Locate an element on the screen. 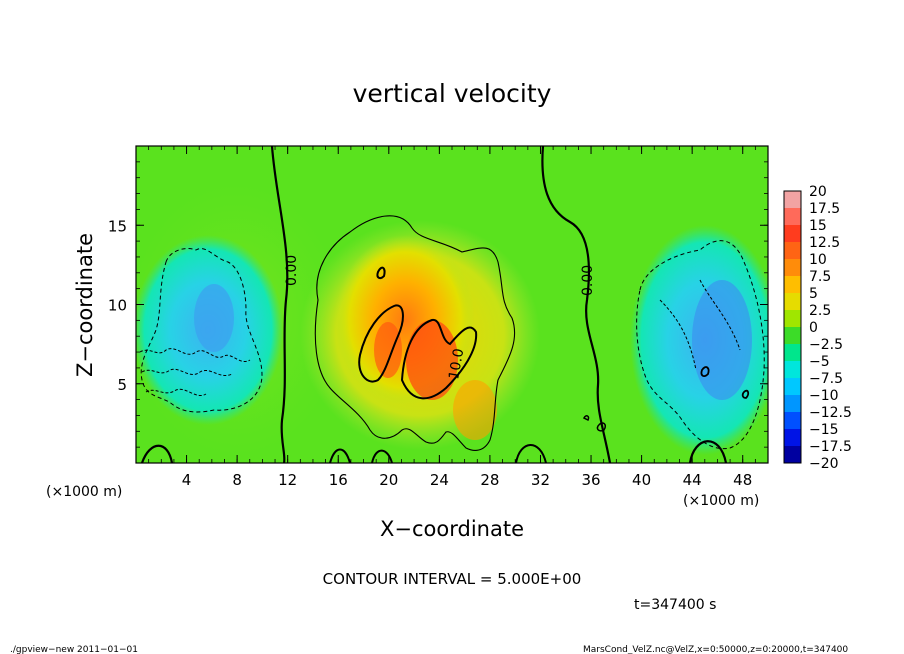  contour-neg5-left is located at coordinates (201, 330).